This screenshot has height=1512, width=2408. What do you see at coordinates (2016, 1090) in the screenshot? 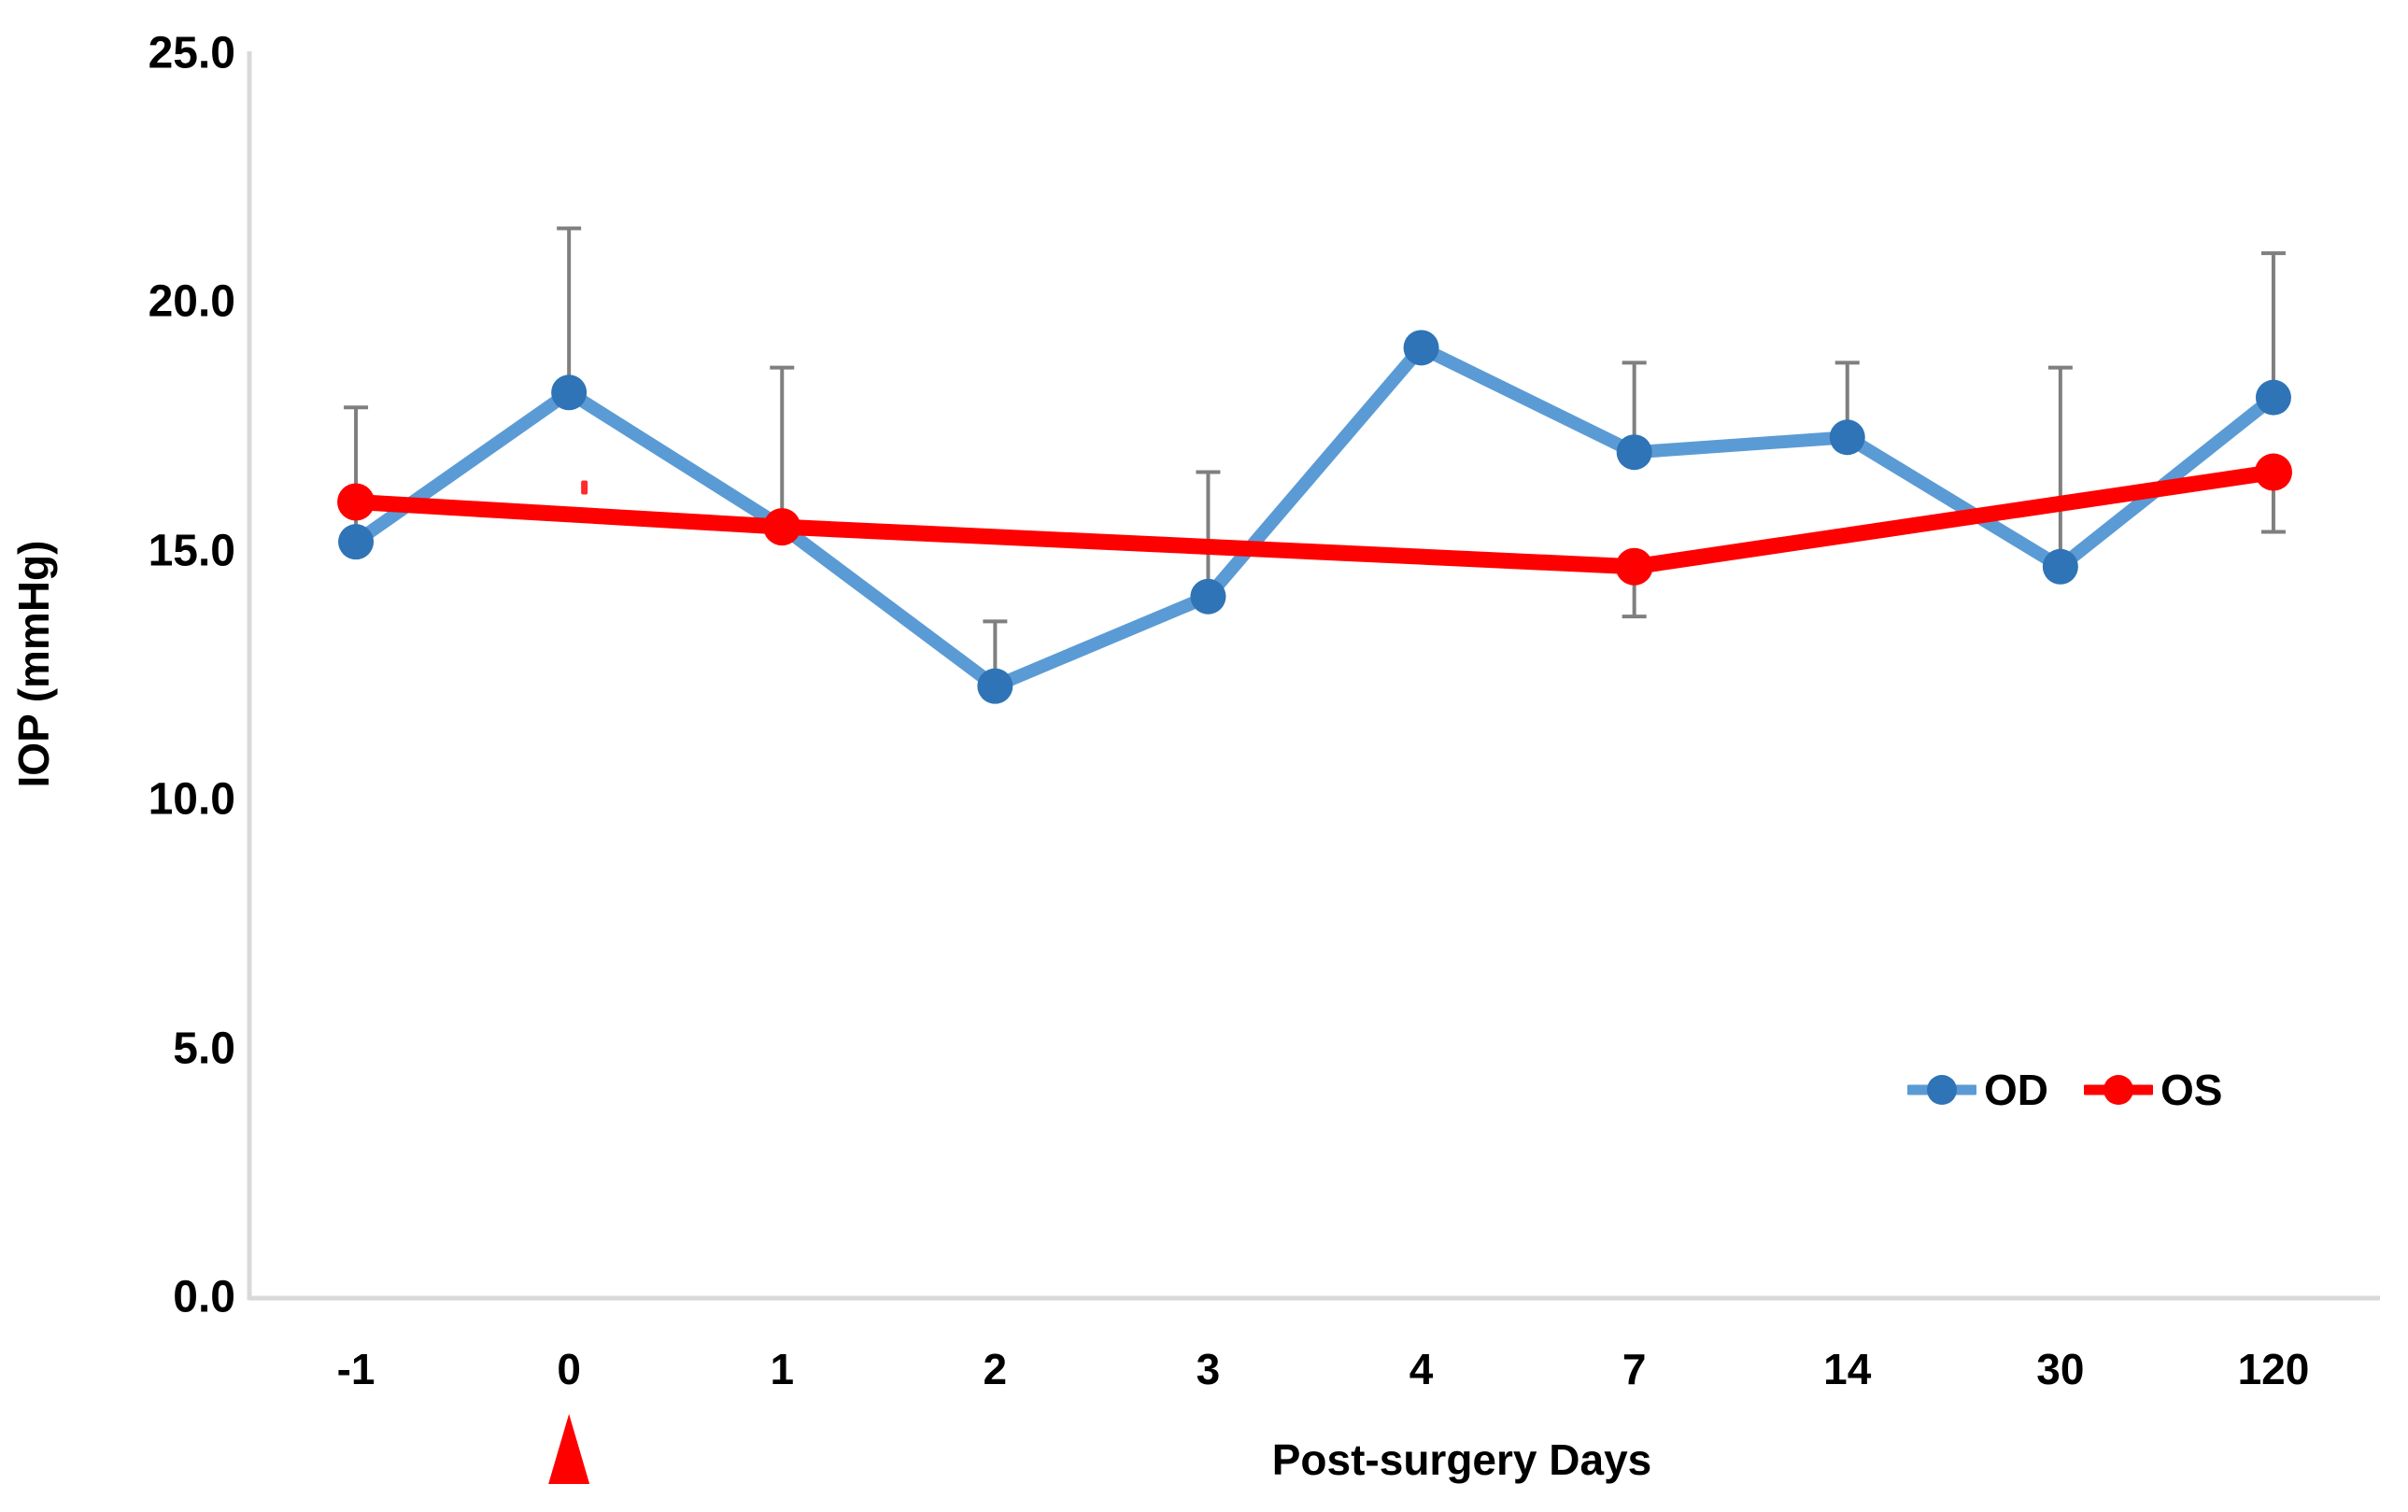
I see `legend-label: OD` at bounding box center [2016, 1090].